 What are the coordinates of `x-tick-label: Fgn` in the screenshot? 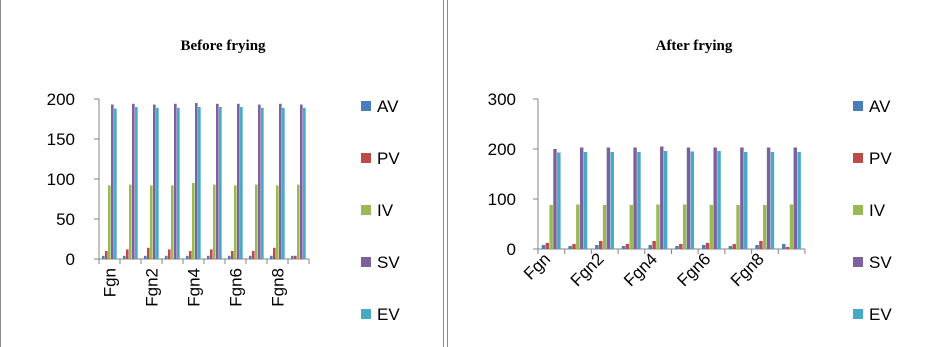 It's located at (537, 266).